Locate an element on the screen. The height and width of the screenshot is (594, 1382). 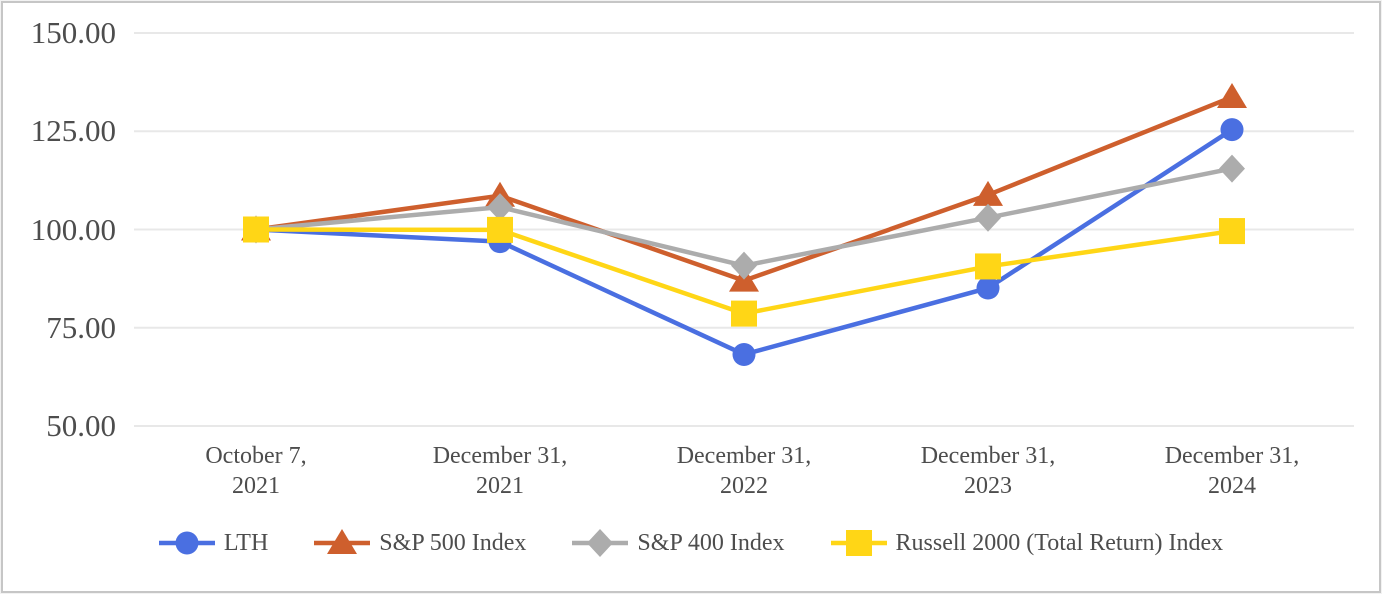
y-axis-tick-label: 75.00 is located at coordinates (81, 327).